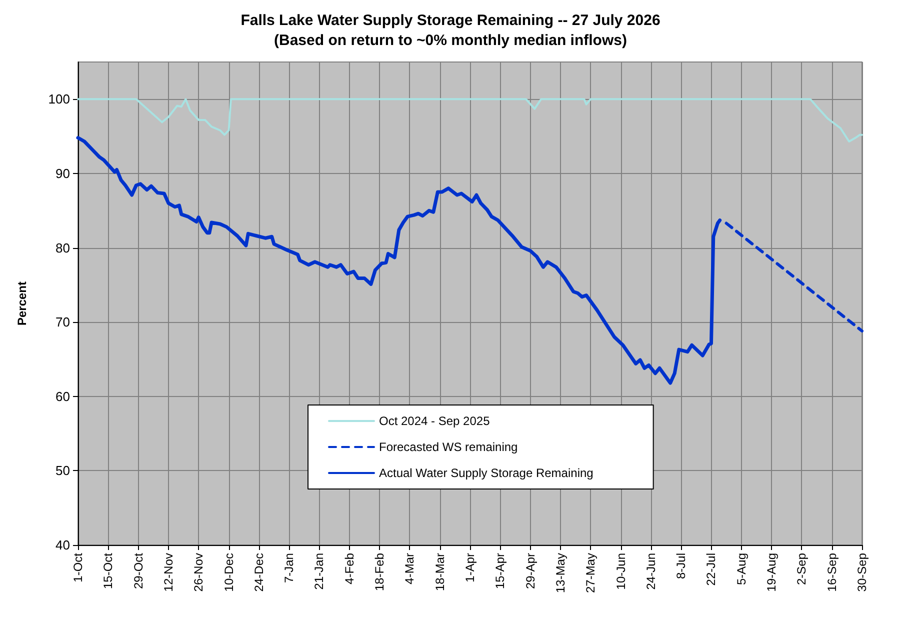 The height and width of the screenshot is (628, 901). I want to click on x-tick-label: 29-Apr, so click(530, 571).